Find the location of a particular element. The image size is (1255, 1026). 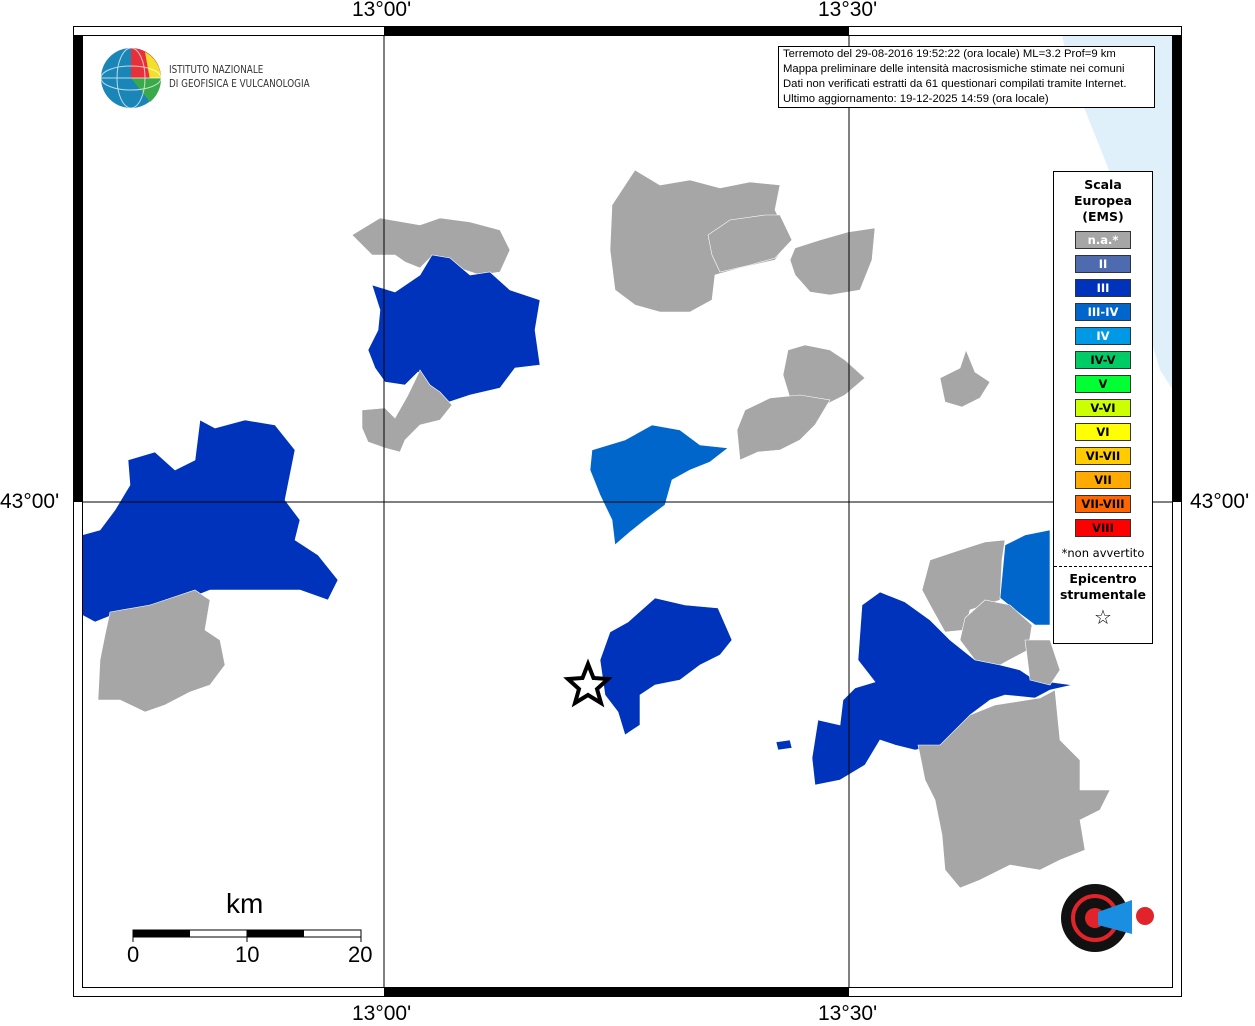

legend-class-iii: III is located at coordinates (1103, 288).